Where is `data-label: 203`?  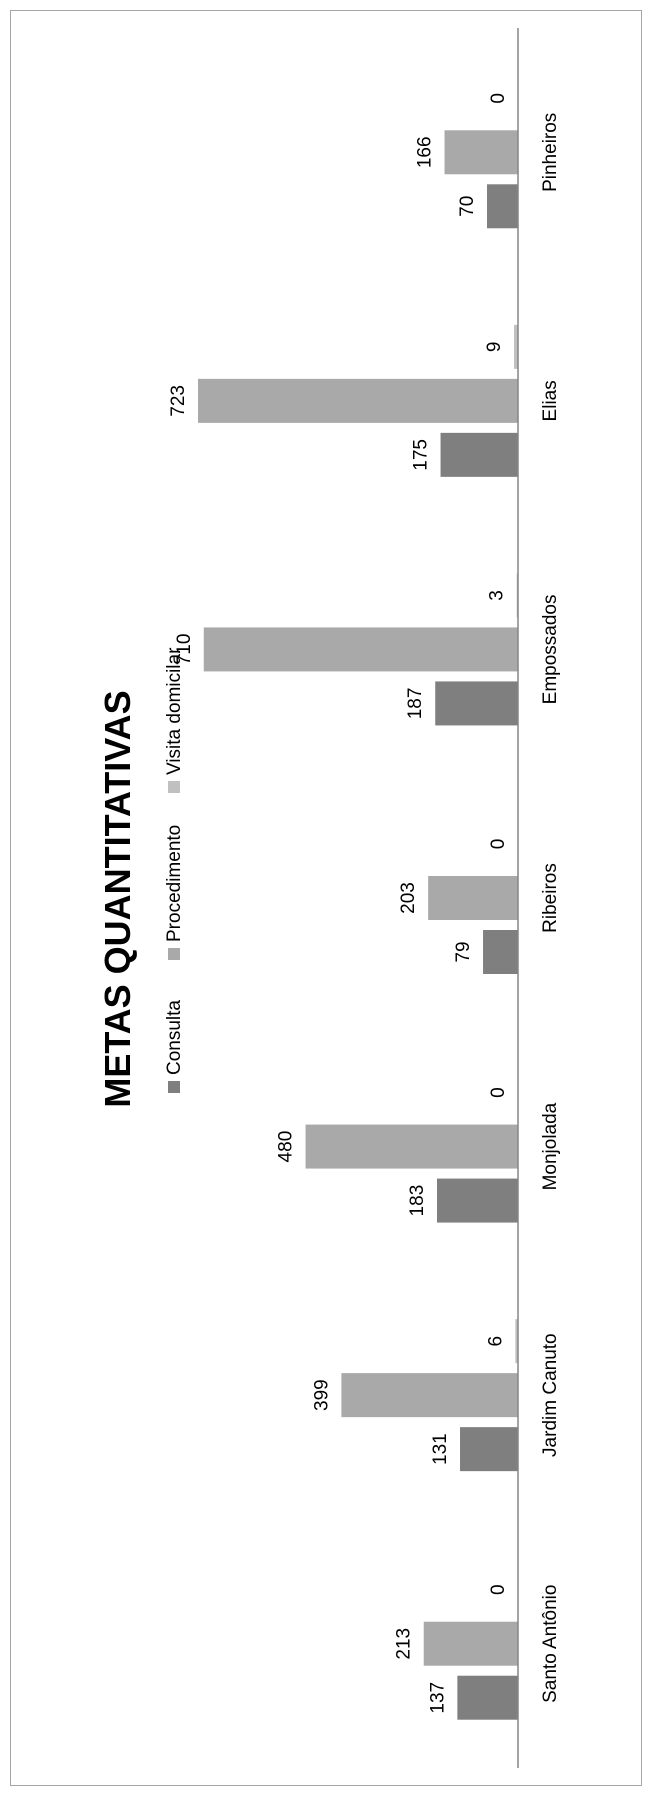
data-label: 203 is located at coordinates (408, 898).